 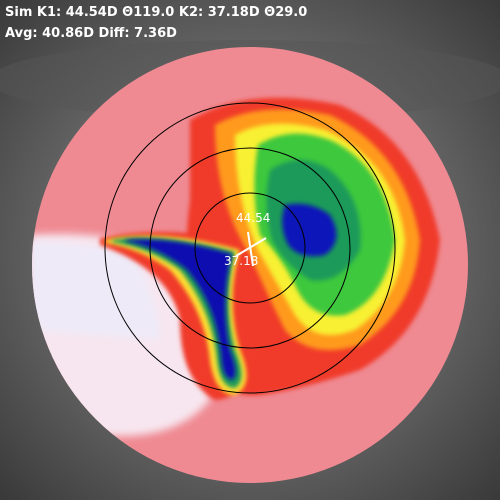 I want to click on axis-cross, so click(x=251, y=249).